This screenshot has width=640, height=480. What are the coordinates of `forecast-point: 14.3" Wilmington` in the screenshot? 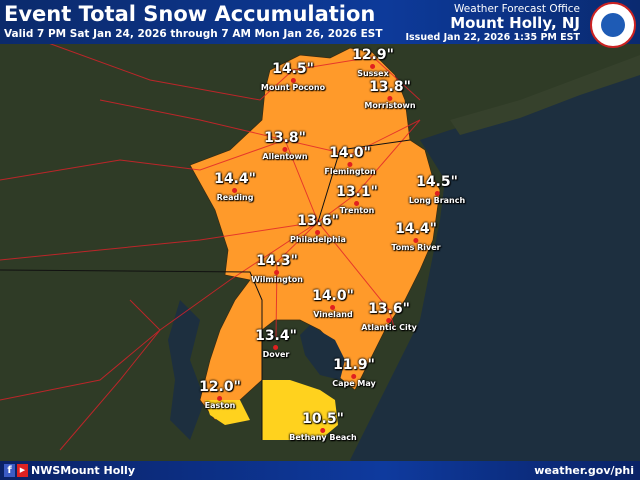 It's located at (277, 269).